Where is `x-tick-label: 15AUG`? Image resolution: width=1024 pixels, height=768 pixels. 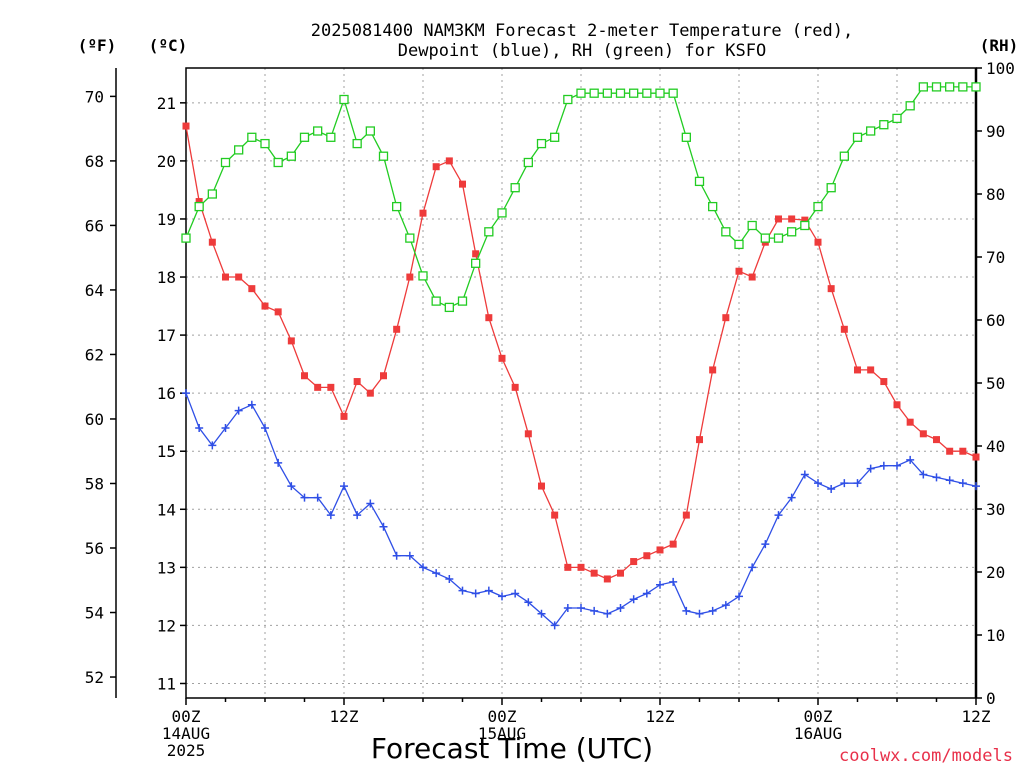 x-tick-label: 15AUG is located at coordinates (502, 733).